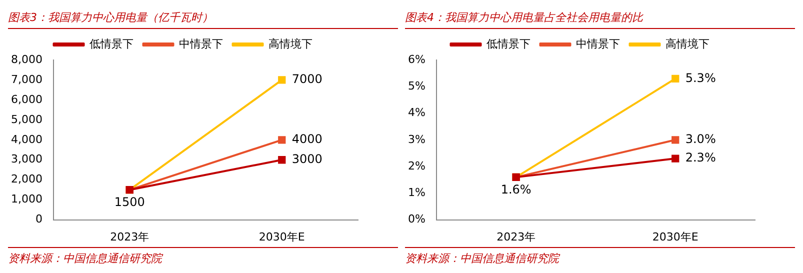  Describe the element at coordinates (129, 201) in the screenshot. I see `data-label: 1500` at that location.